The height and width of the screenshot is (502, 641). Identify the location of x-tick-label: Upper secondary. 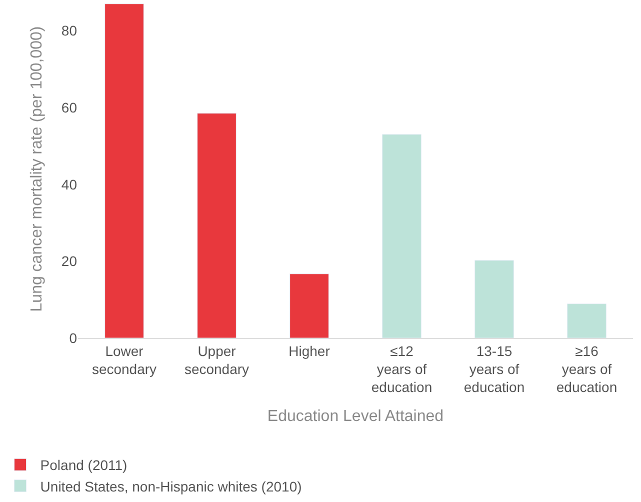
(217, 359).